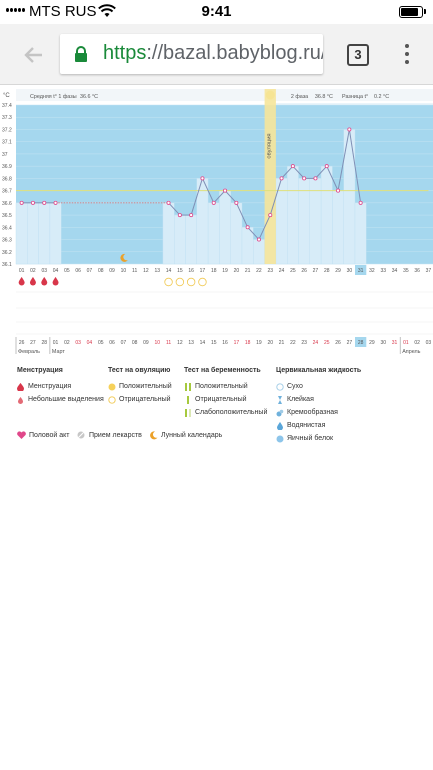  Describe the element at coordinates (50, 386) in the screenshot. I see `legend-label: Менструация` at that location.